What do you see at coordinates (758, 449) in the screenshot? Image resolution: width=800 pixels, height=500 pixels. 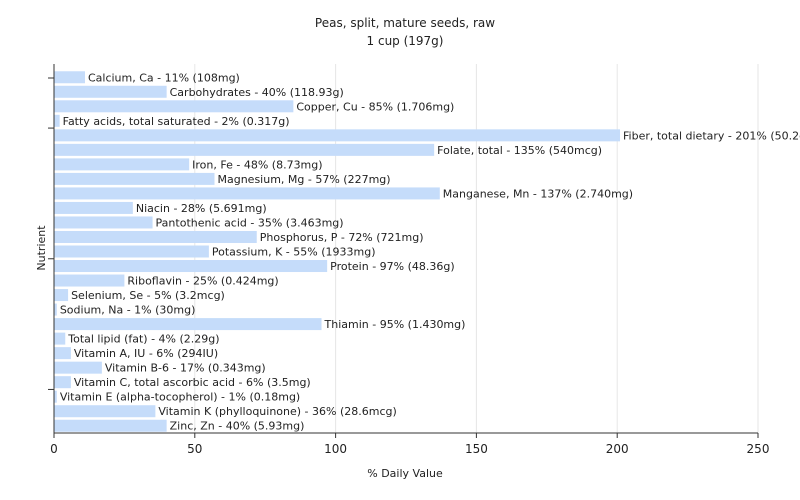 I see `x-tick-label: 250` at bounding box center [758, 449].